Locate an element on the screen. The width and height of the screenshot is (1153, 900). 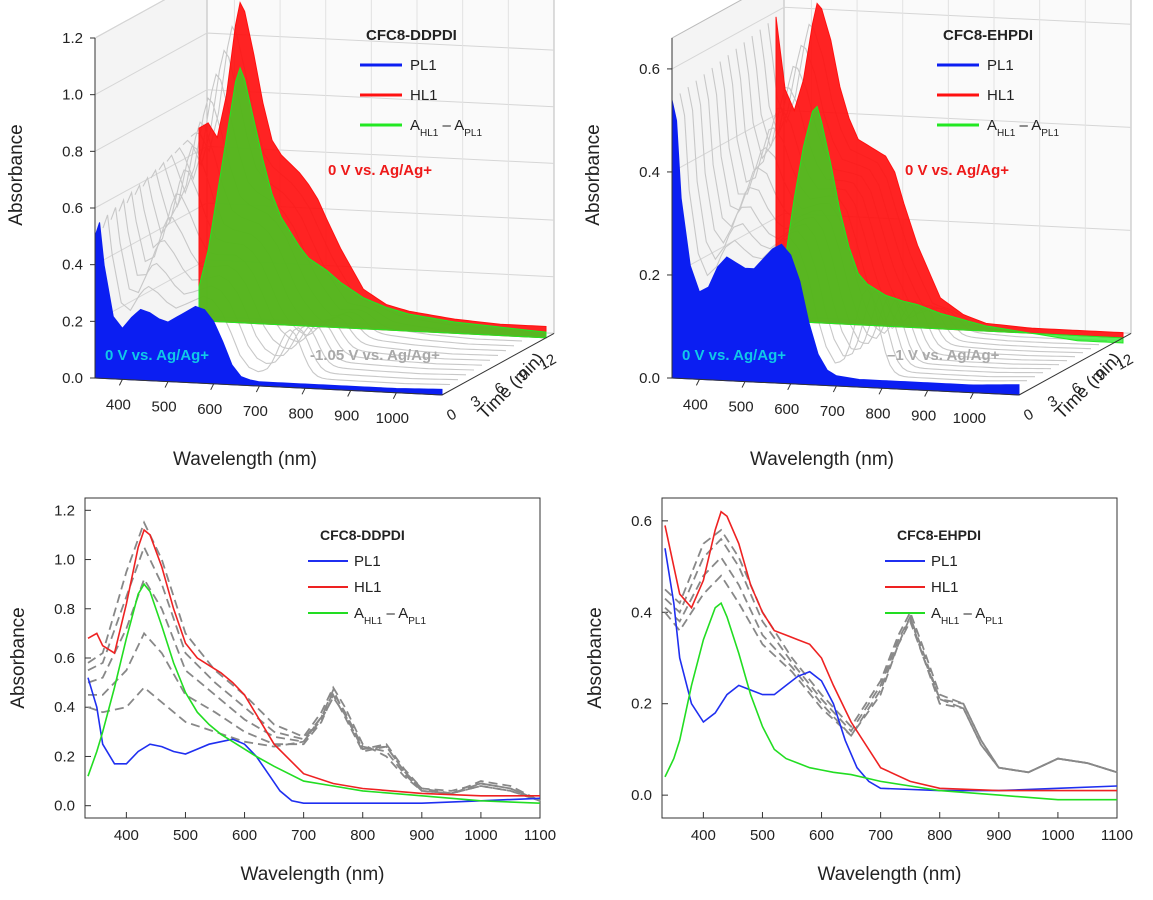
y-tick-label: 1.2 is located at coordinates (72, 38).